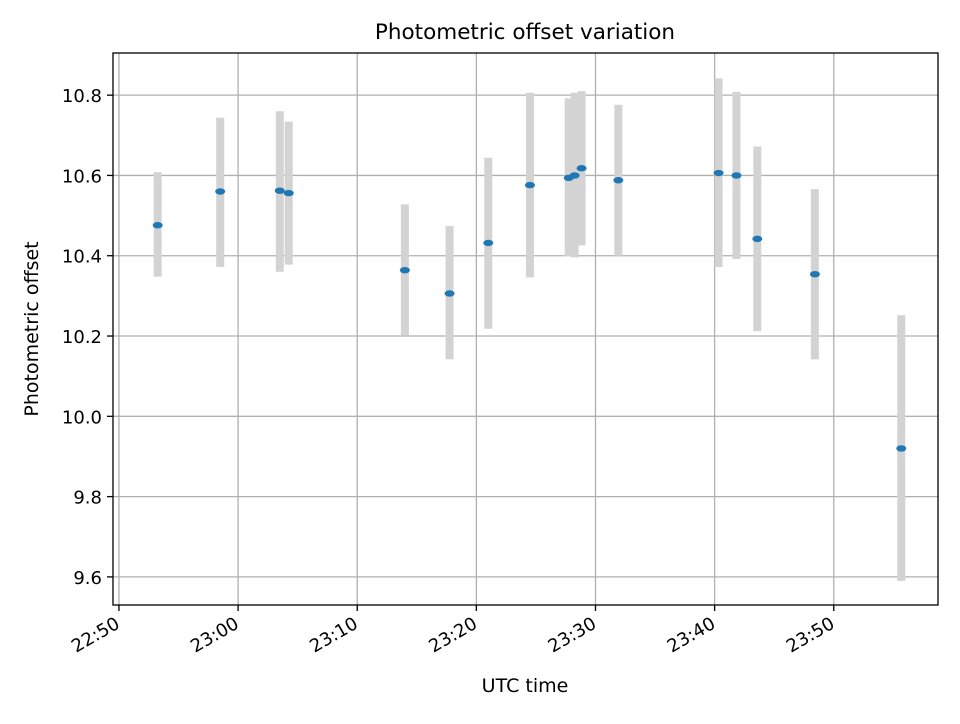 Image resolution: width=960 pixels, height=724 pixels. What do you see at coordinates (87, 498) in the screenshot?
I see `y-tick-label: 9.8` at bounding box center [87, 498].